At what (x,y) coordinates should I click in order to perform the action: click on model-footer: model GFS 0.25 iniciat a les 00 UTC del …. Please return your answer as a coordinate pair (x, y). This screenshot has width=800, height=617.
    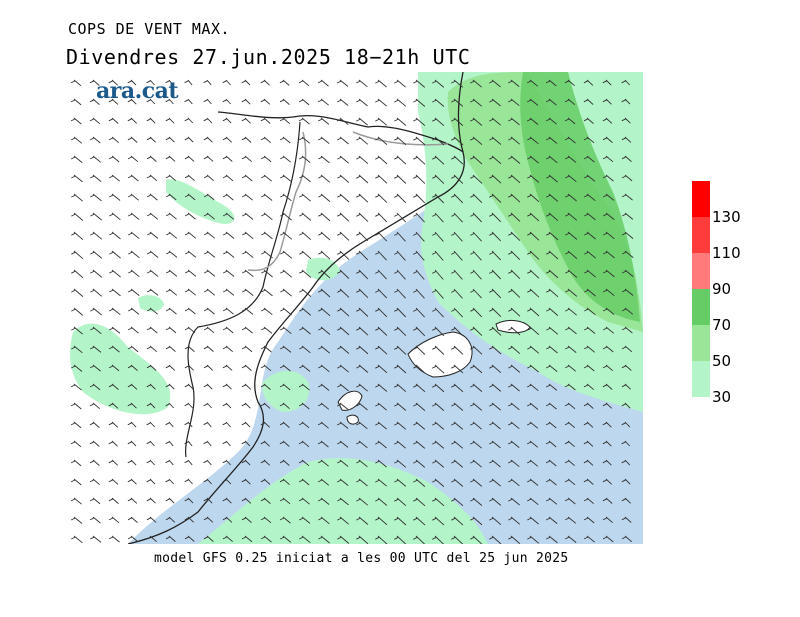
    Looking at the image, I should click on (361, 558).